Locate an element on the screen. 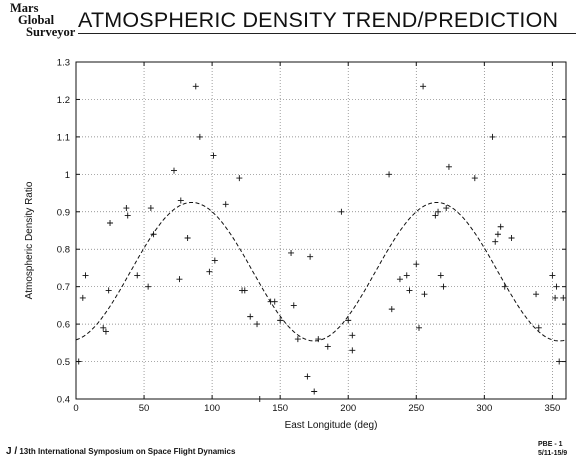 This screenshot has height=473, width=576. mars-global-surveyor-logo: Mars Global Surveyor is located at coordinates (42, 20).